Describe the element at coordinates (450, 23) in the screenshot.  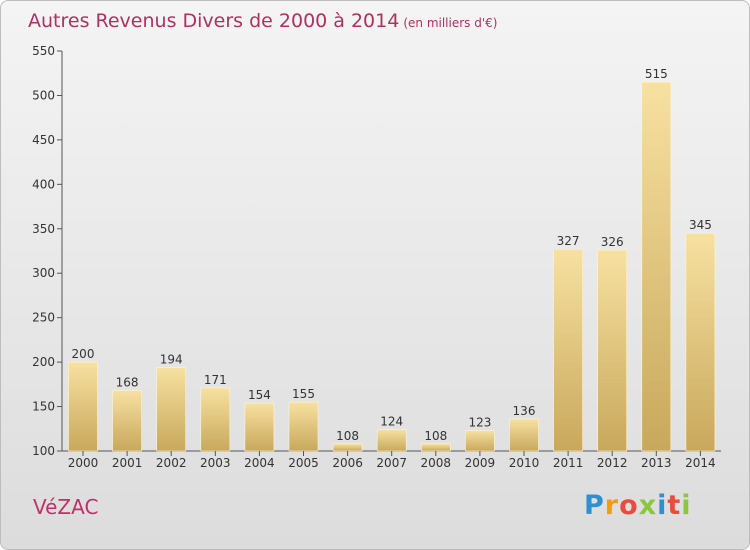
I see `chart-subtitle: (en milliers d'€)` at that location.